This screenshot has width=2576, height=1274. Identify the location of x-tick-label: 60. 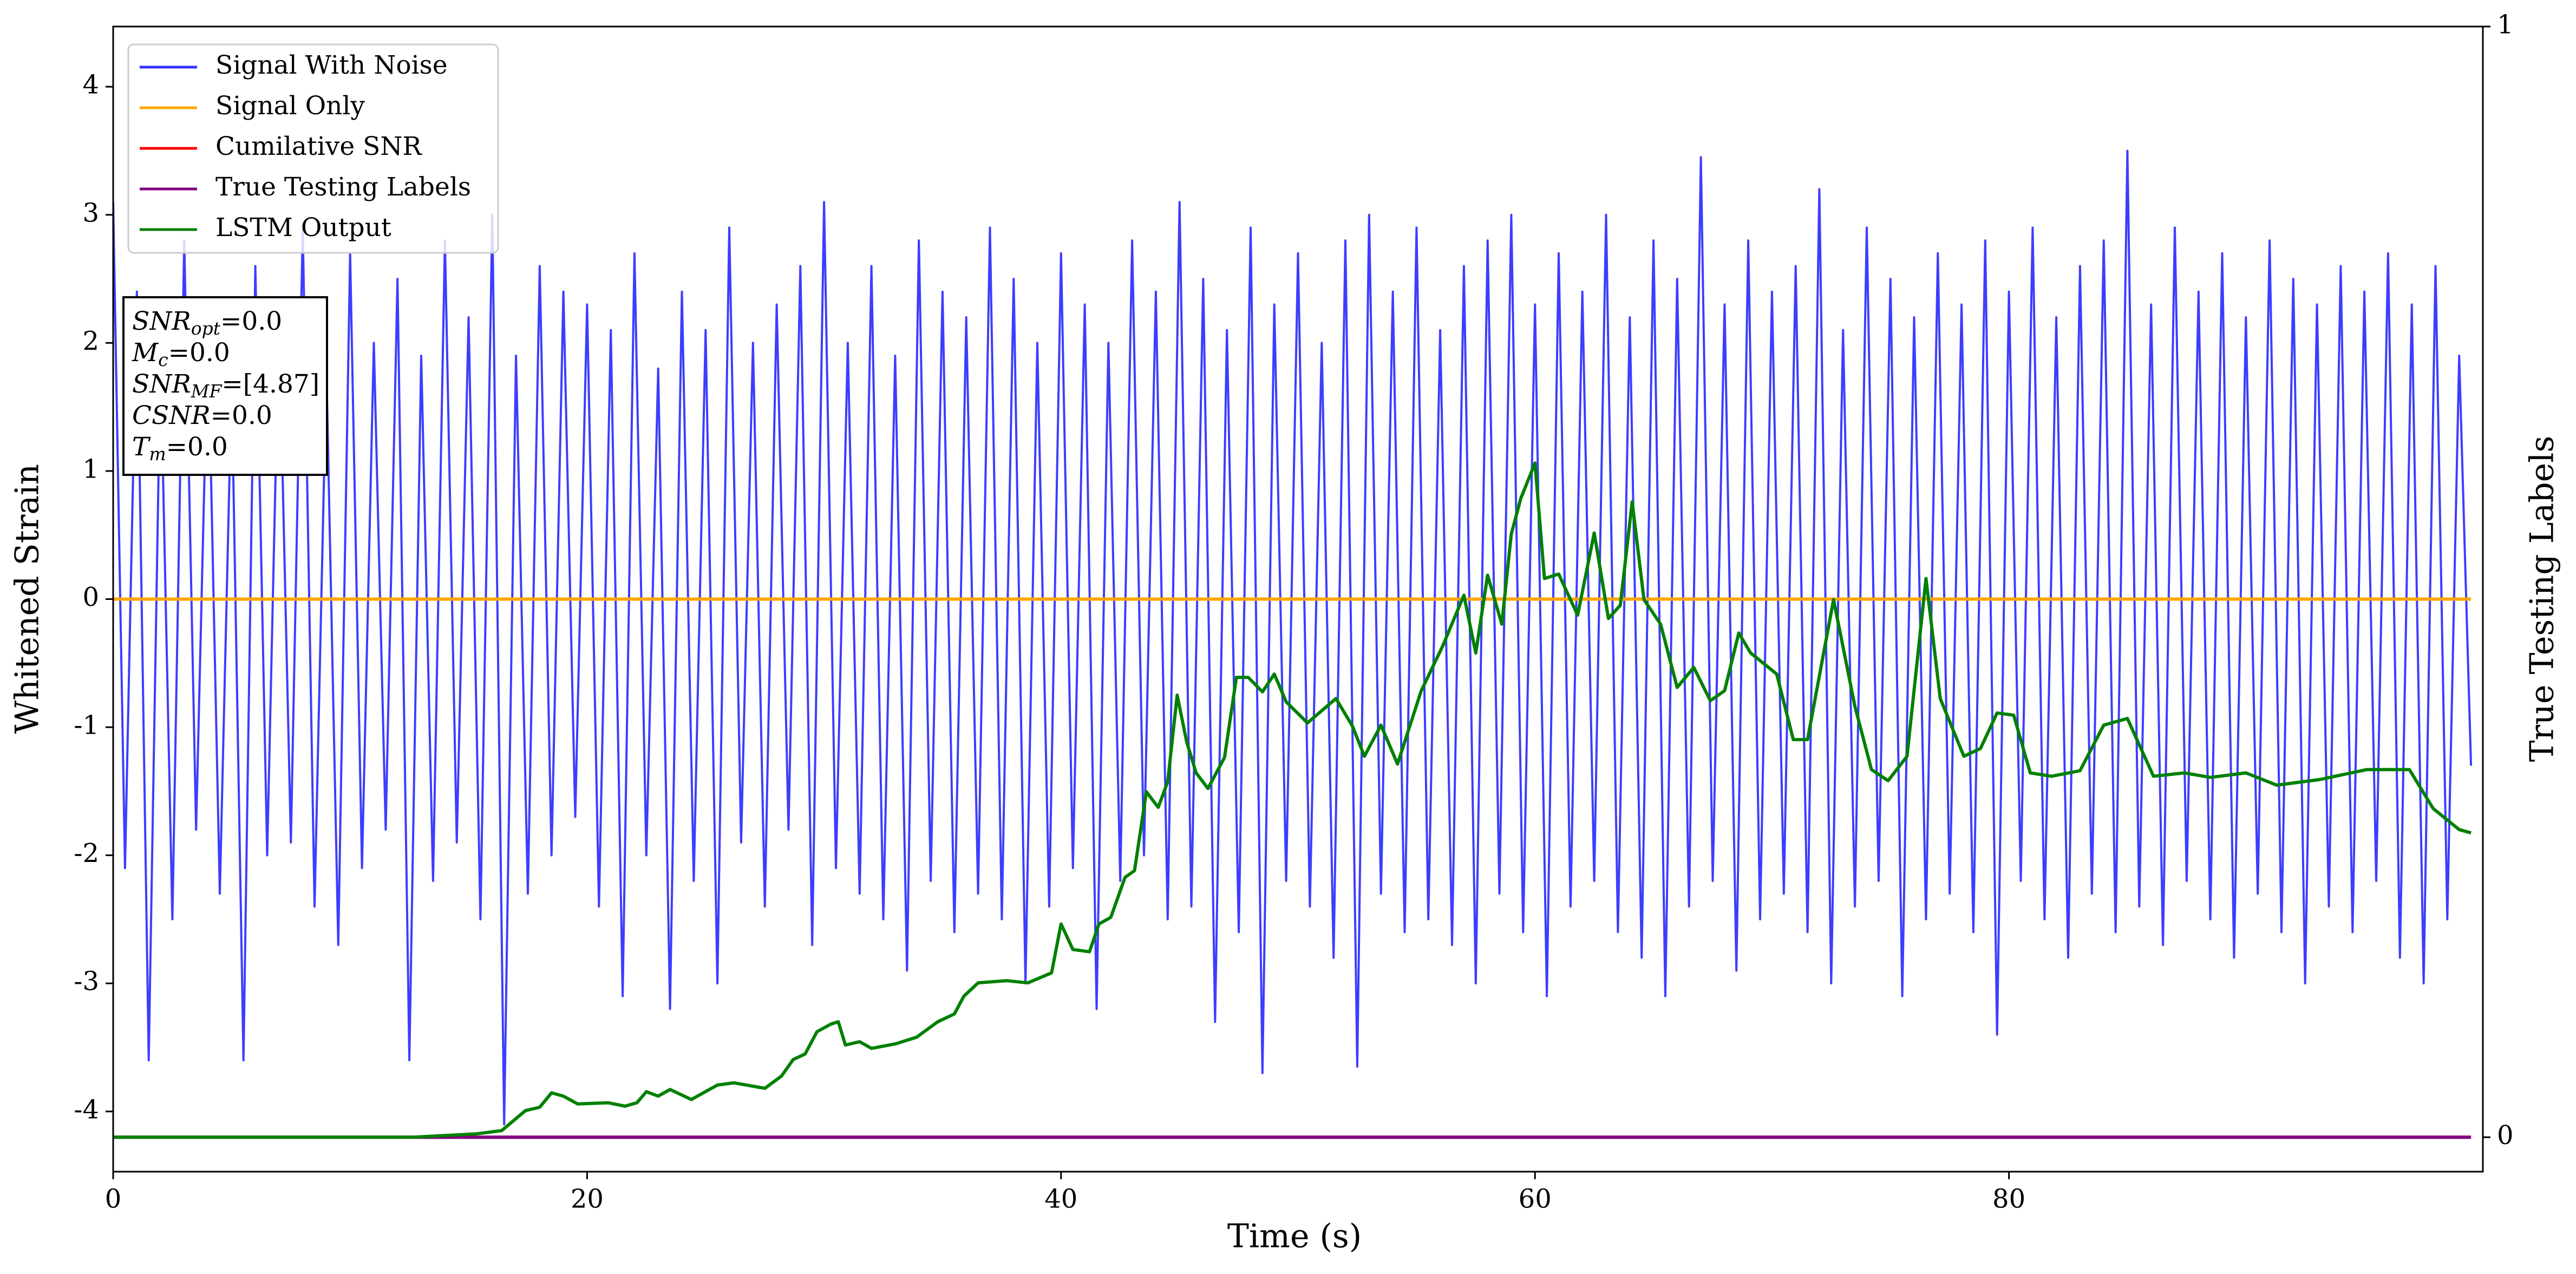
(1535, 1199).